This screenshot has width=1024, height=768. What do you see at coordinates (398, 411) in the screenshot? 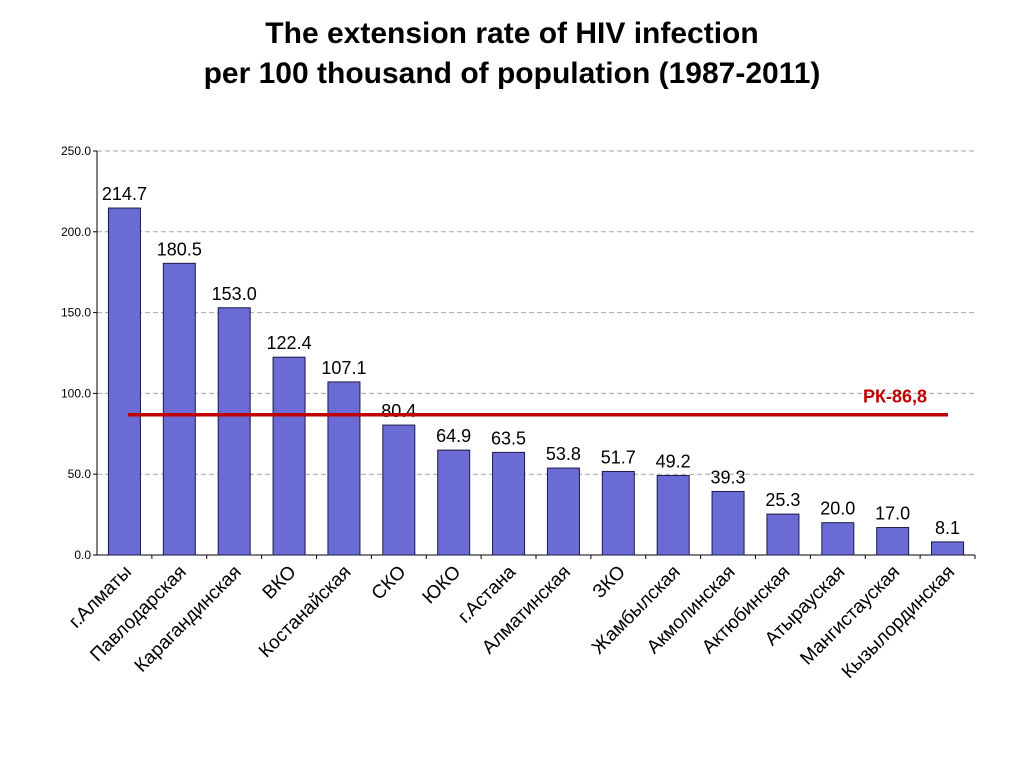
I see `data-label: 80.4` at bounding box center [398, 411].